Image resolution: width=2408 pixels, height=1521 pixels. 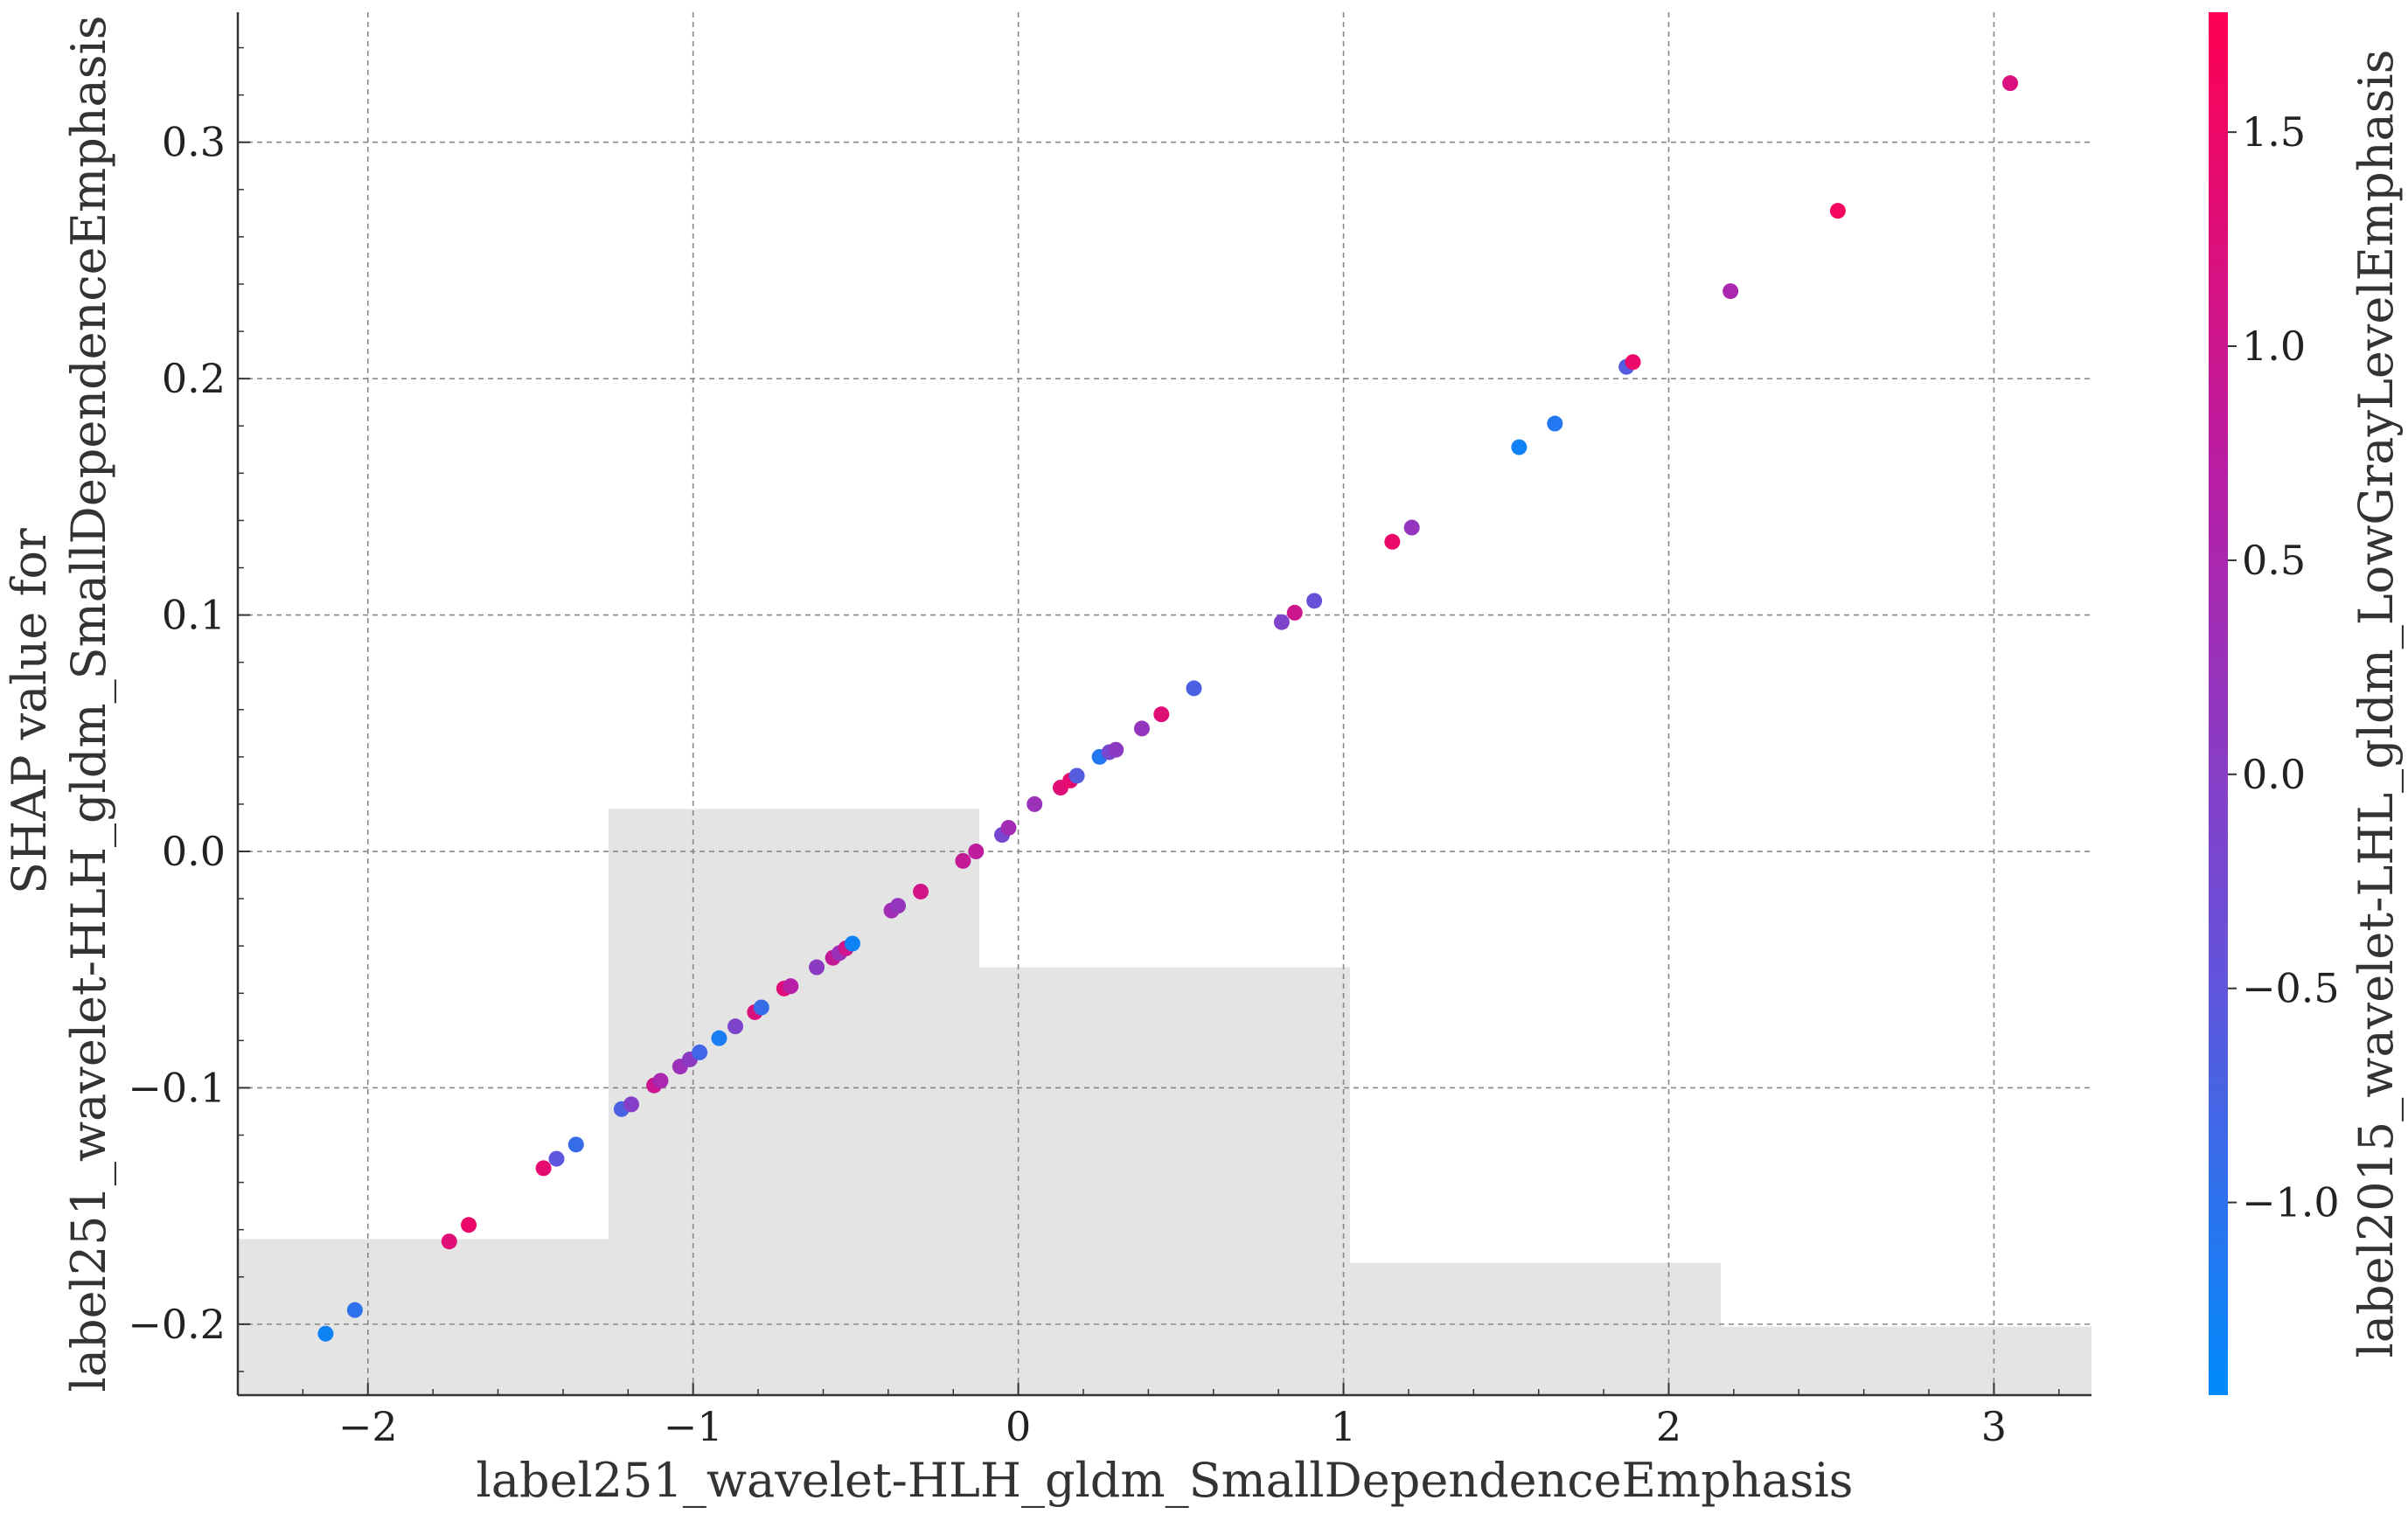 What do you see at coordinates (2274, 132) in the screenshot?
I see `colorbar-tick-label: 1.5` at bounding box center [2274, 132].